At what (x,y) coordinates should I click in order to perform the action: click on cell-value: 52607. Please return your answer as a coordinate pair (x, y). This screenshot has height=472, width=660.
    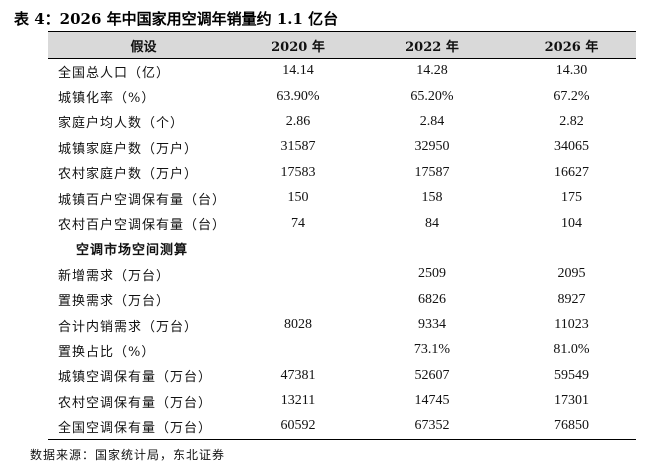
    Looking at the image, I should click on (432, 375).